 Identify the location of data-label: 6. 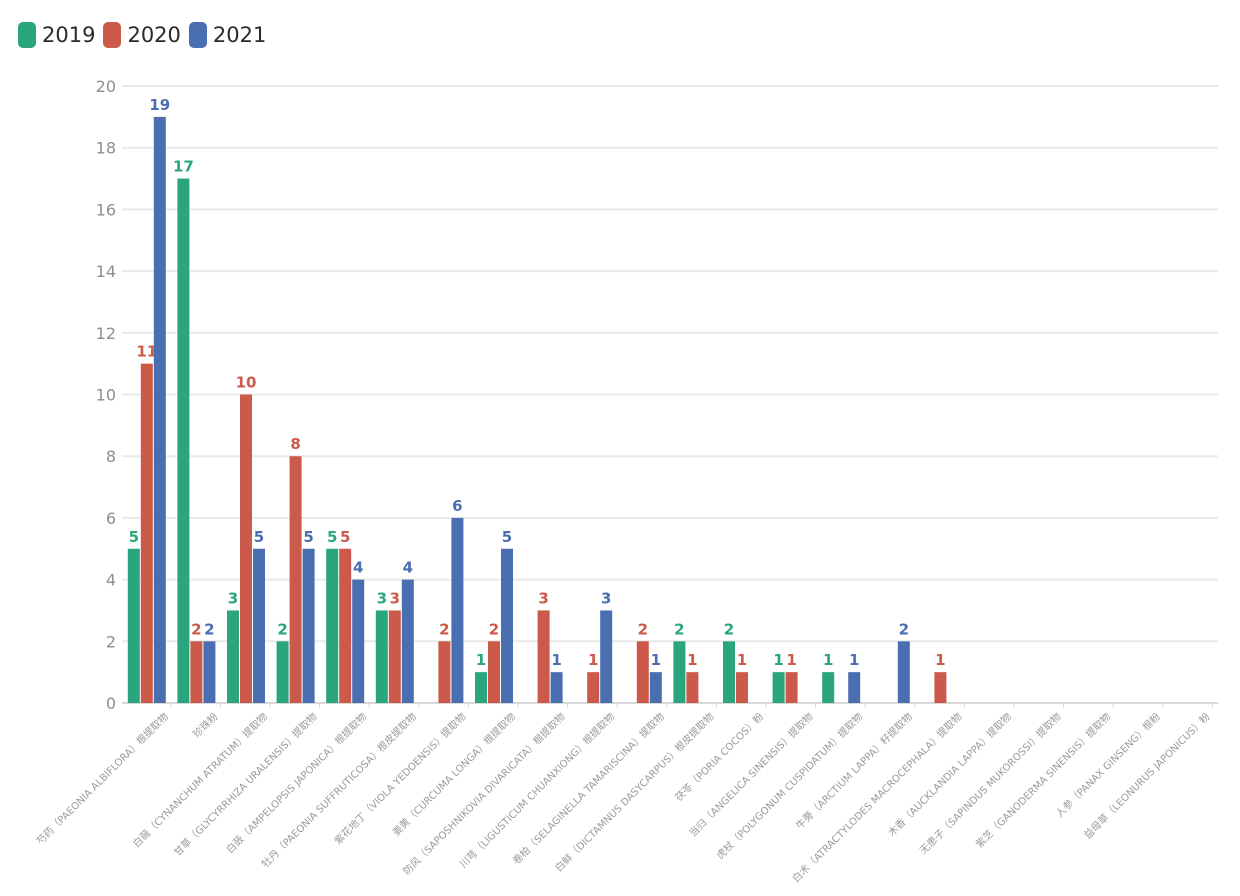
(457, 506).